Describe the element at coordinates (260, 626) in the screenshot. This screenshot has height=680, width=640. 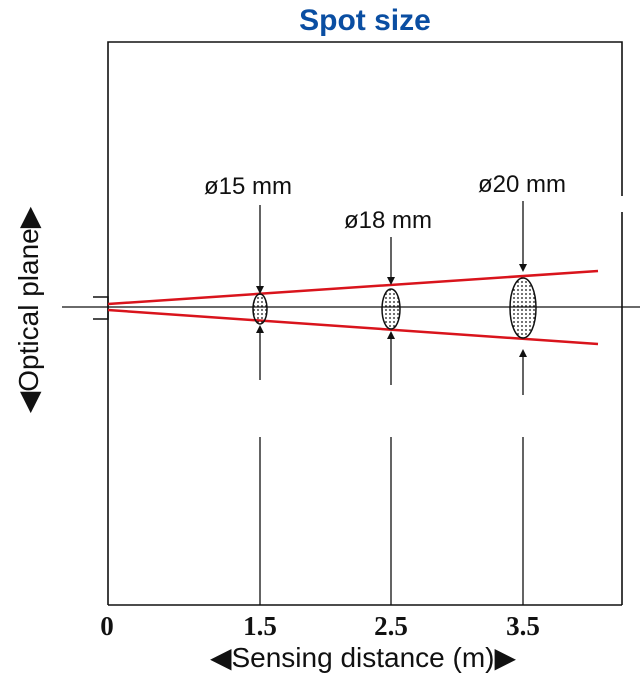
I see `tick-label: 1.5` at that location.